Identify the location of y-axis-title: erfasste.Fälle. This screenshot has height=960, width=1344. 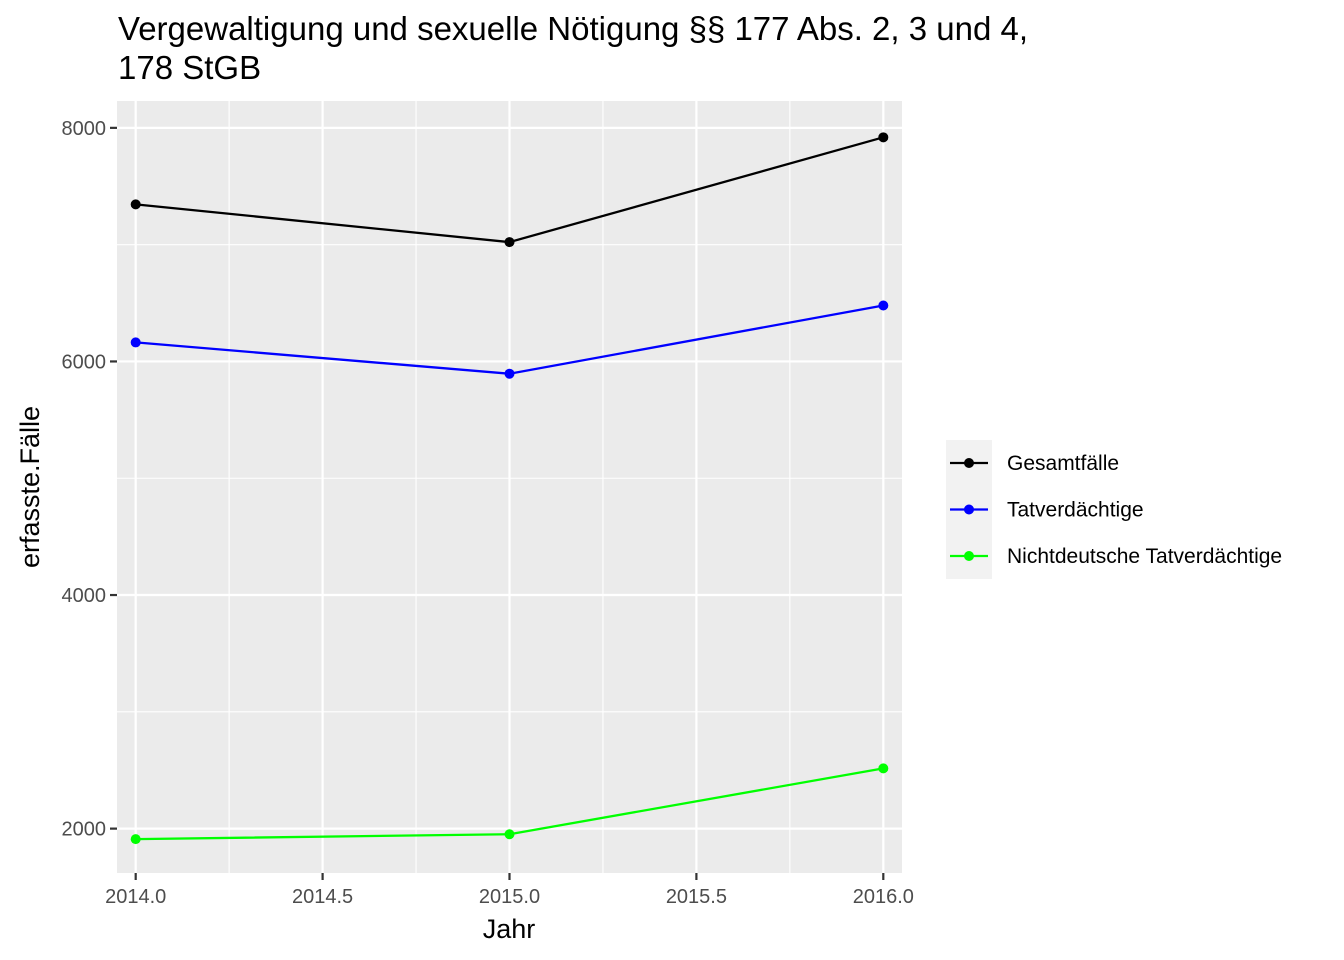
(30, 487).